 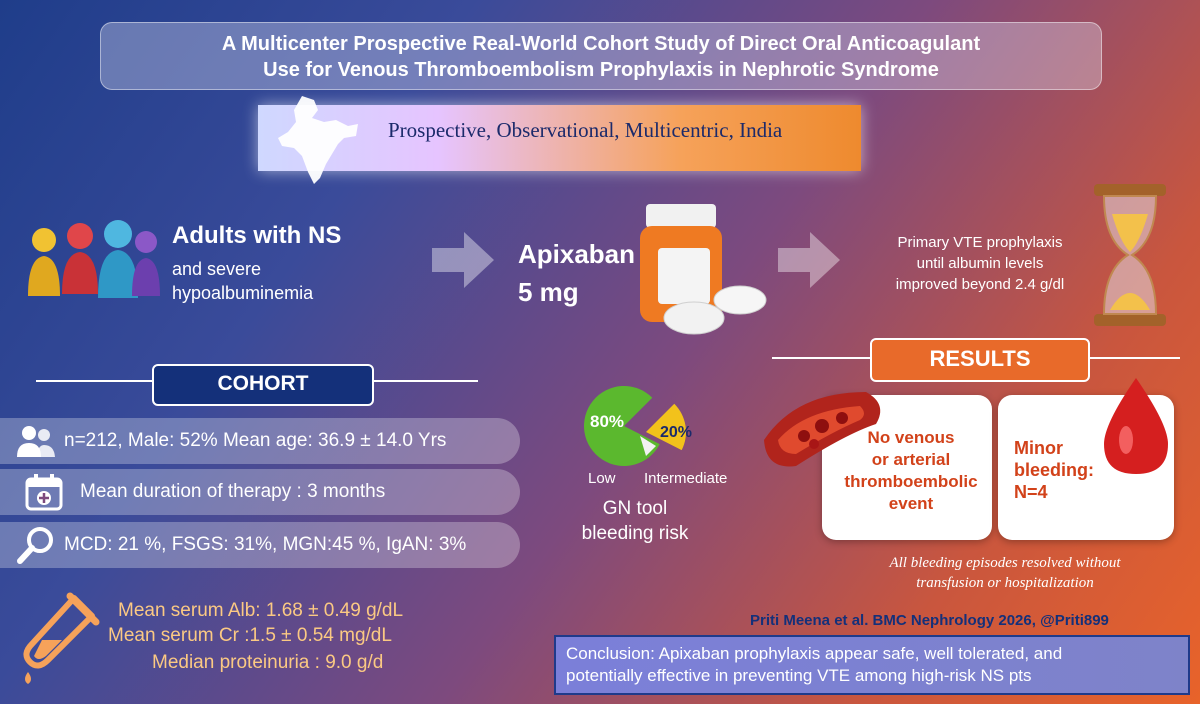 I want to click on bleeding-result: Minor bleeding: N=4, so click(x=1054, y=470).